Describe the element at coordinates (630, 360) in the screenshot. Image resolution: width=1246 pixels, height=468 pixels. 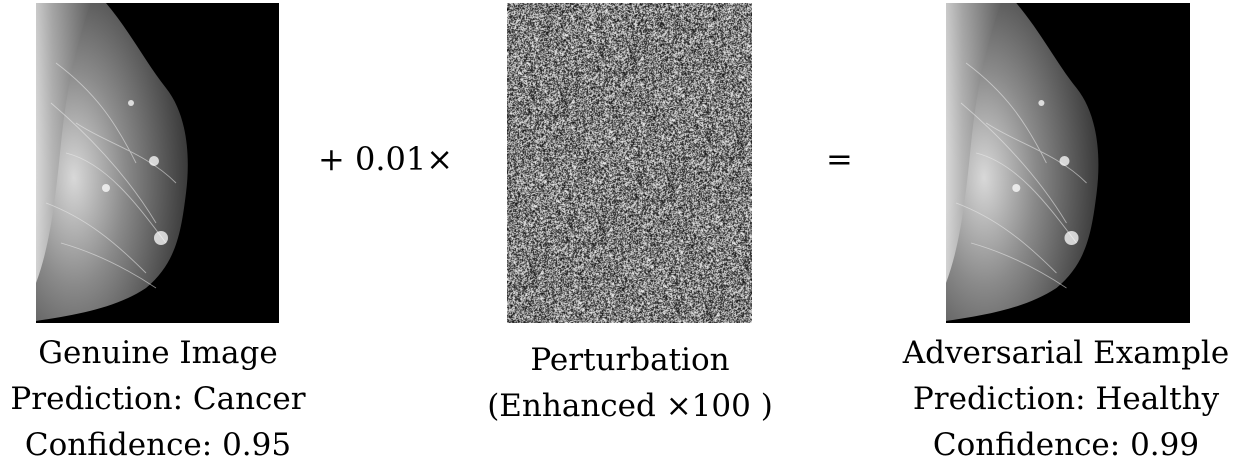
I see `perturbation-title: Perturbation` at that location.